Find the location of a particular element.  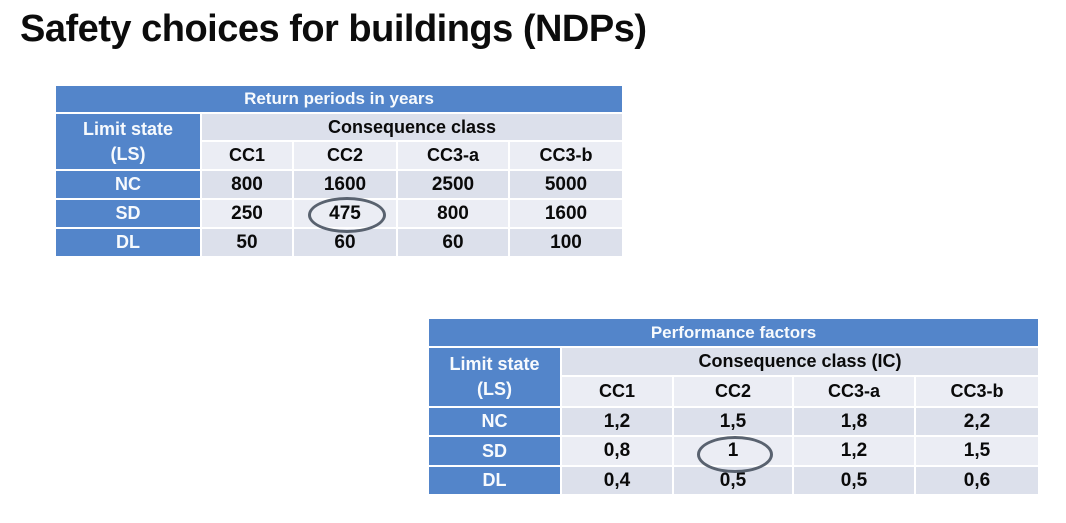

table-row: SD 250 475 800 1600 is located at coordinates (339, 213).